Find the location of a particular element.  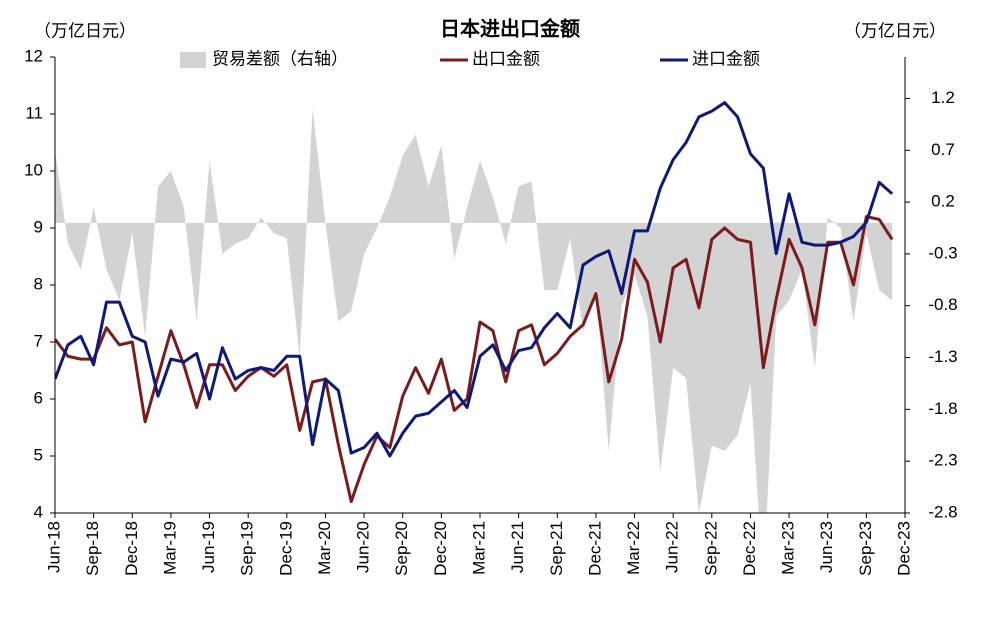

x-tick-label: Jun-18 is located at coordinates (53, 547).